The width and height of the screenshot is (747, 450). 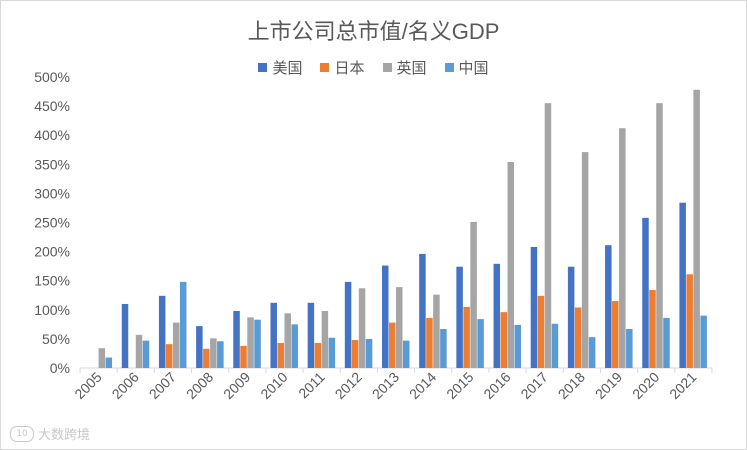 What do you see at coordinates (422, 310) in the screenshot?
I see `bar-美国-2014` at bounding box center [422, 310].